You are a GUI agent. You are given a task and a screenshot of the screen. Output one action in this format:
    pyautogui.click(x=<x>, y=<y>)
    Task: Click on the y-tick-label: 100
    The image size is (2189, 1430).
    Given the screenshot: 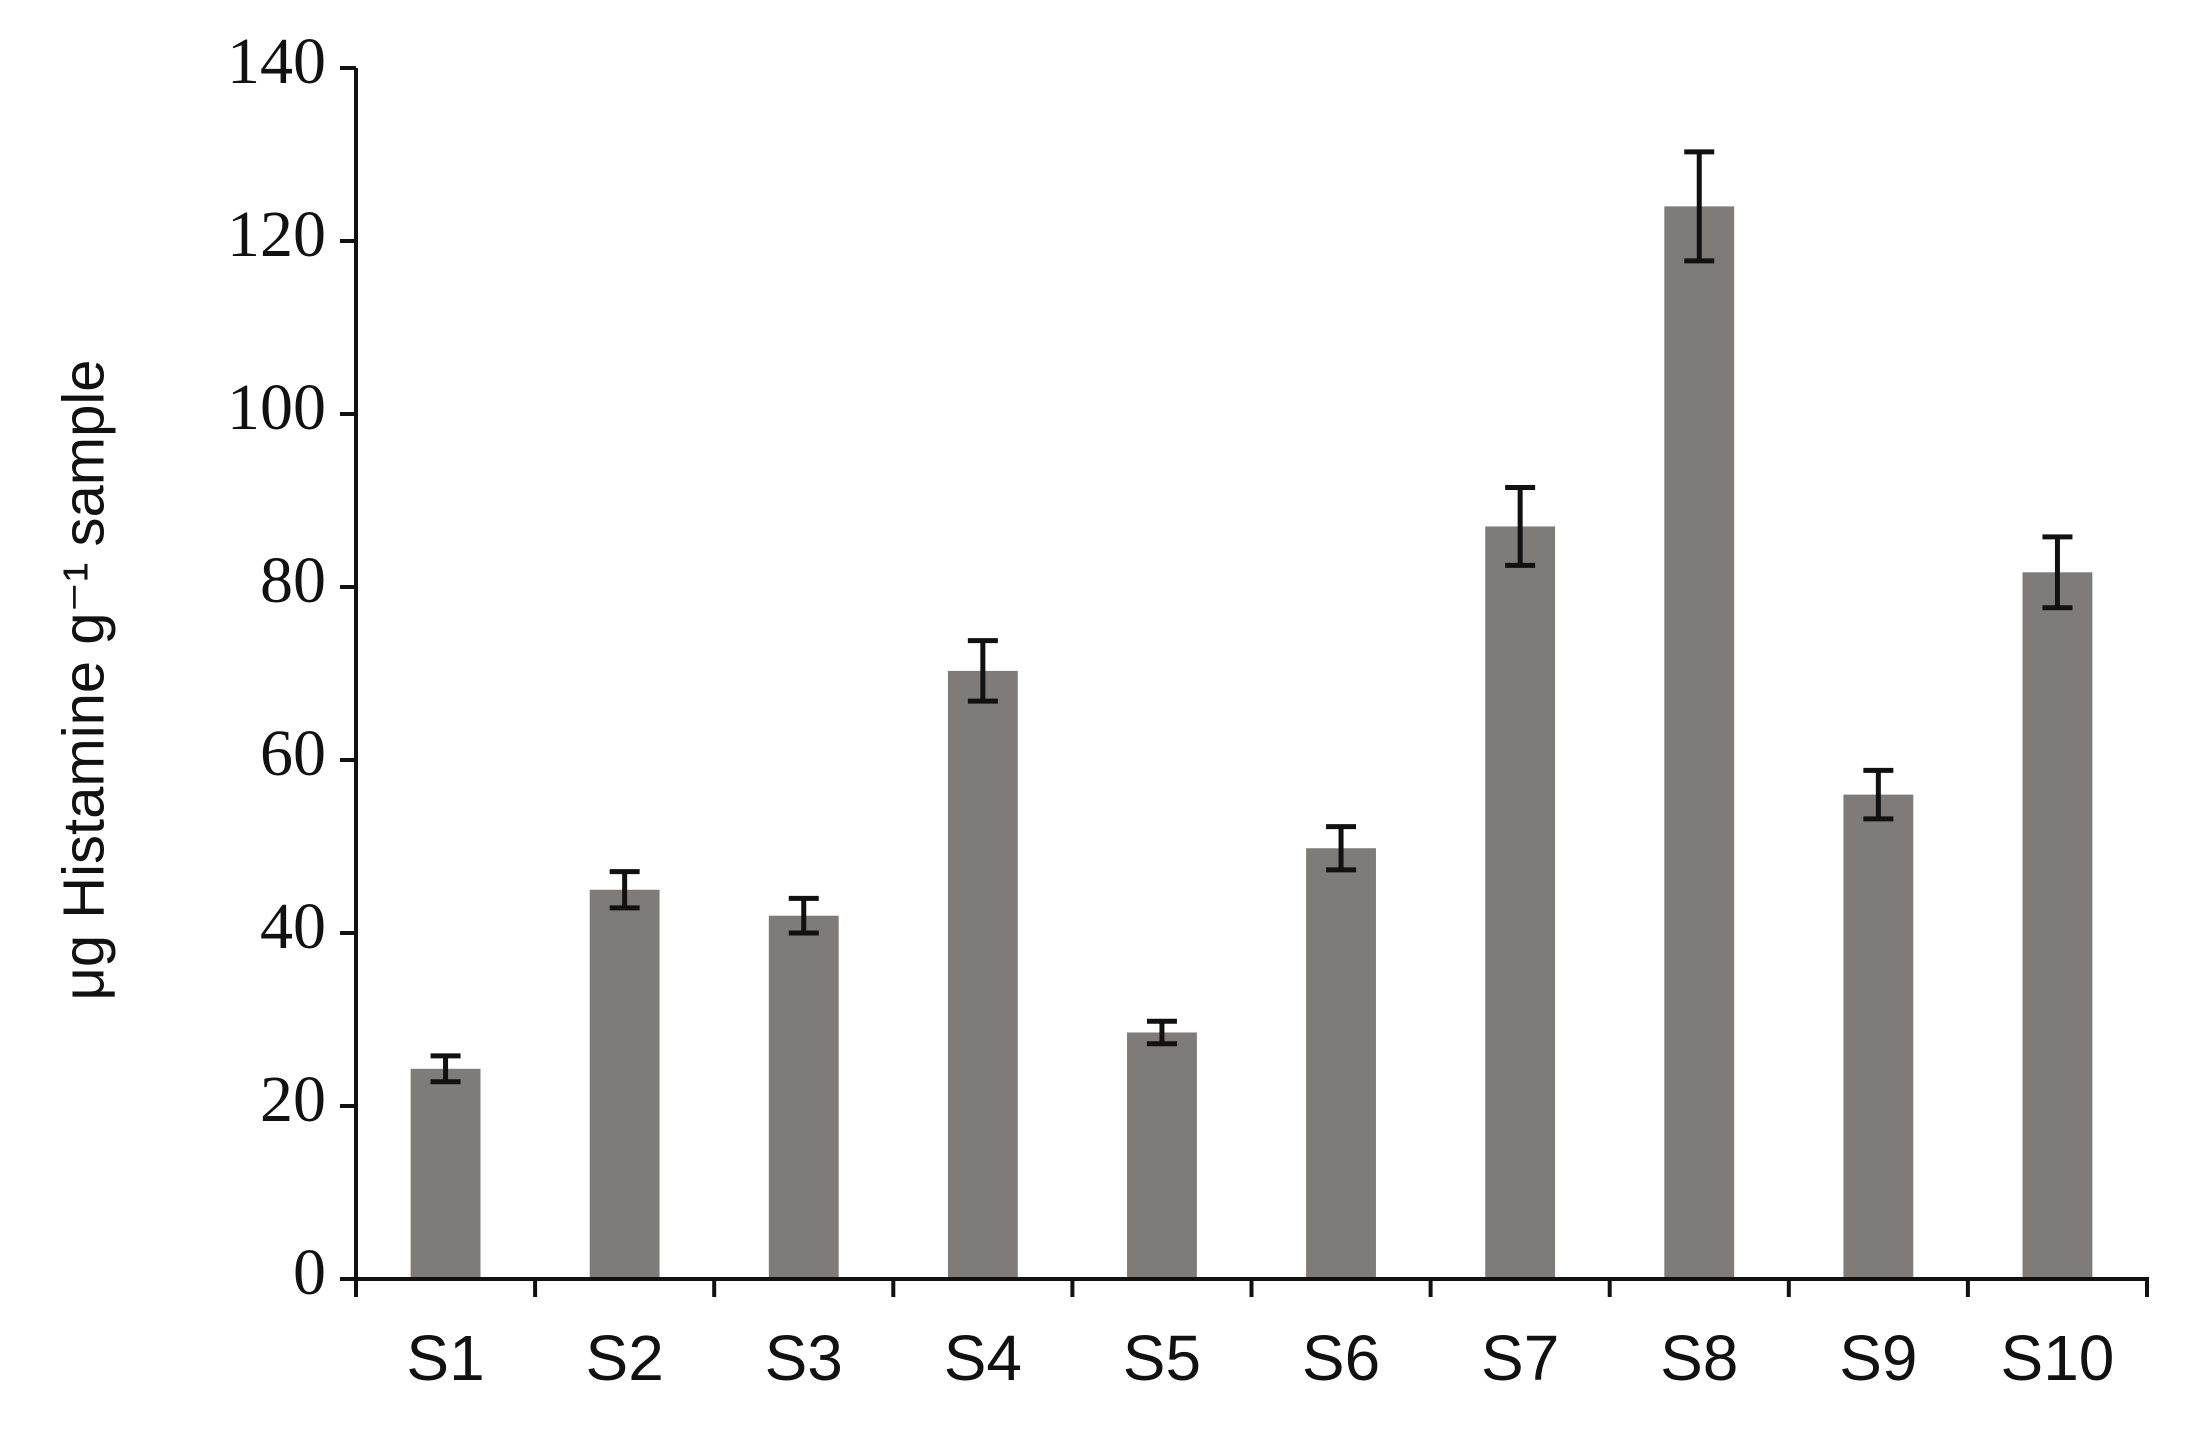 What is the action you would take?
    pyautogui.click(x=276, y=407)
    